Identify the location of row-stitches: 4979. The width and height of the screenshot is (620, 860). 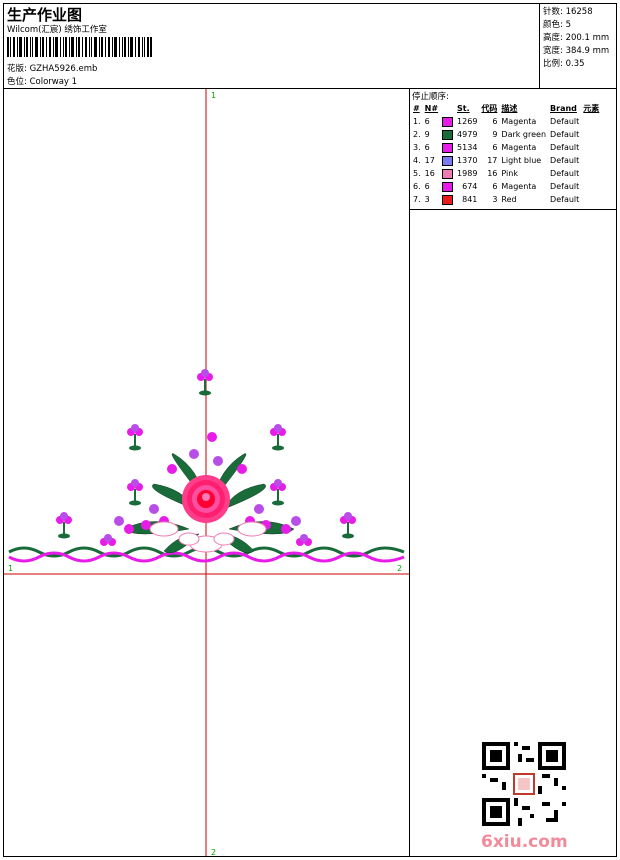
(467, 134).